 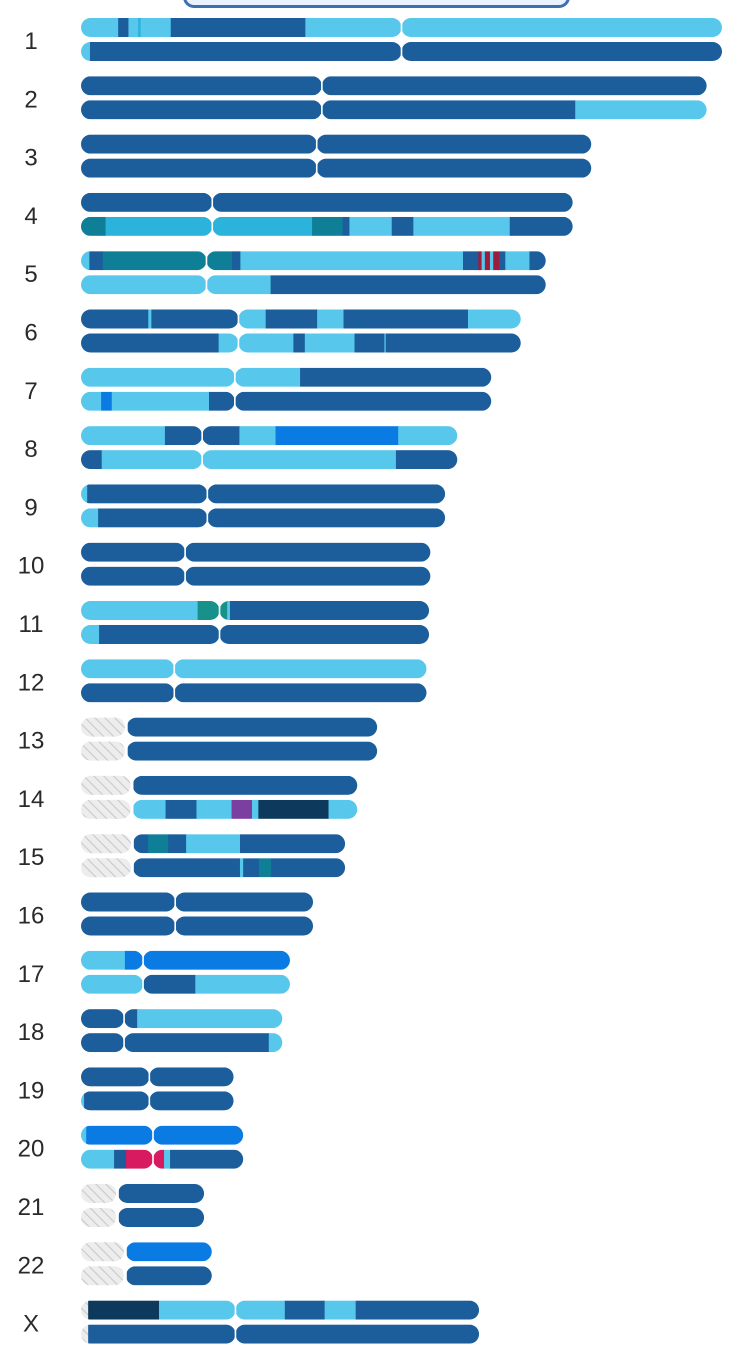 What do you see at coordinates (115, 1264) in the screenshot?
I see `chromosome-22: 22` at bounding box center [115, 1264].